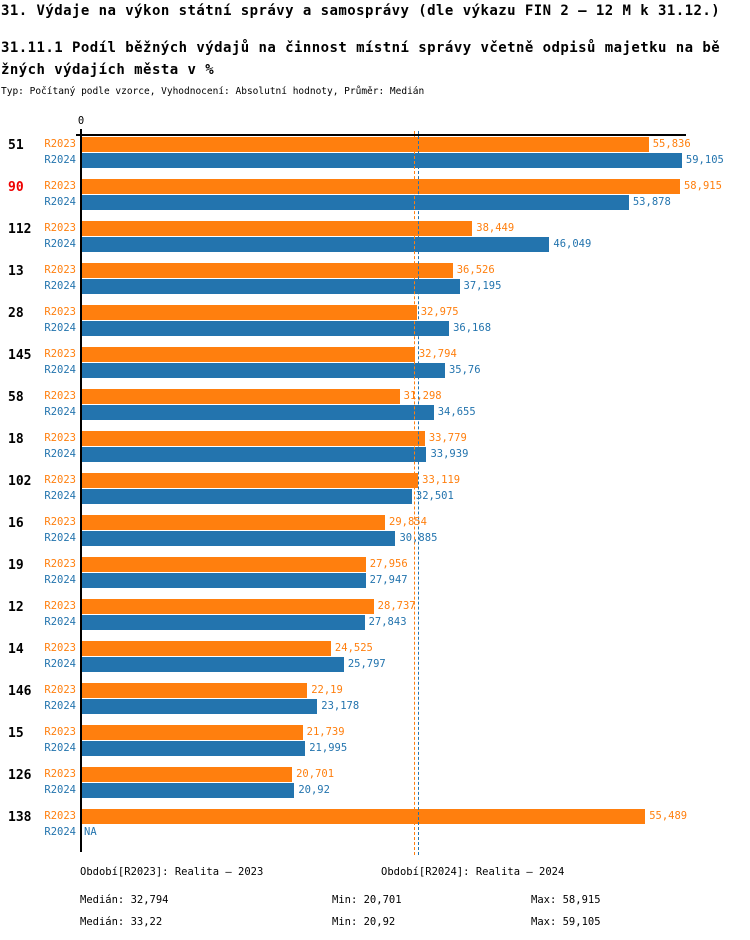 The width and height of the screenshot is (750, 940). I want to click on value-label-r2024: 35,76, so click(464, 370).